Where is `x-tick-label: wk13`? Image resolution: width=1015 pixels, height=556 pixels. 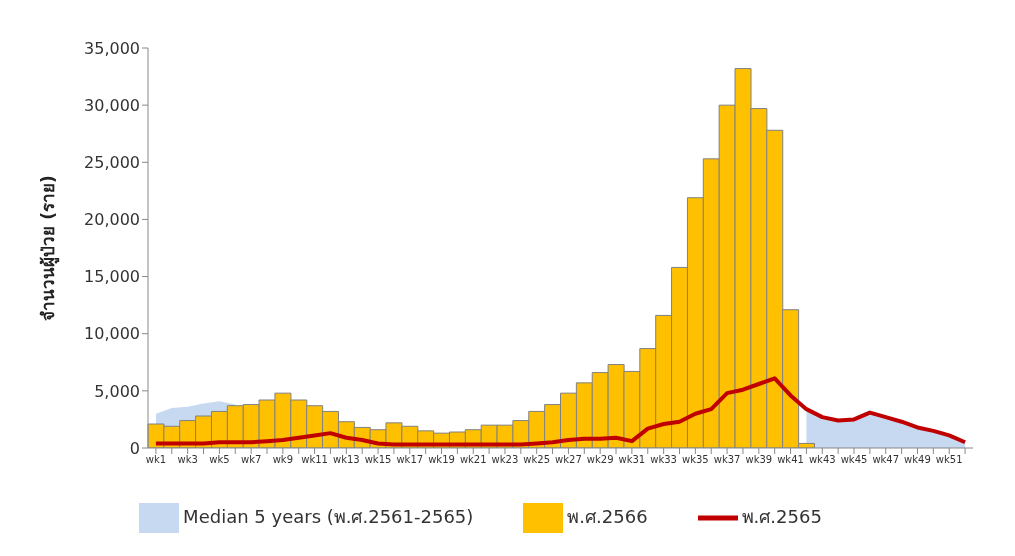
x-tick-label: wk13 is located at coordinates (346, 460).